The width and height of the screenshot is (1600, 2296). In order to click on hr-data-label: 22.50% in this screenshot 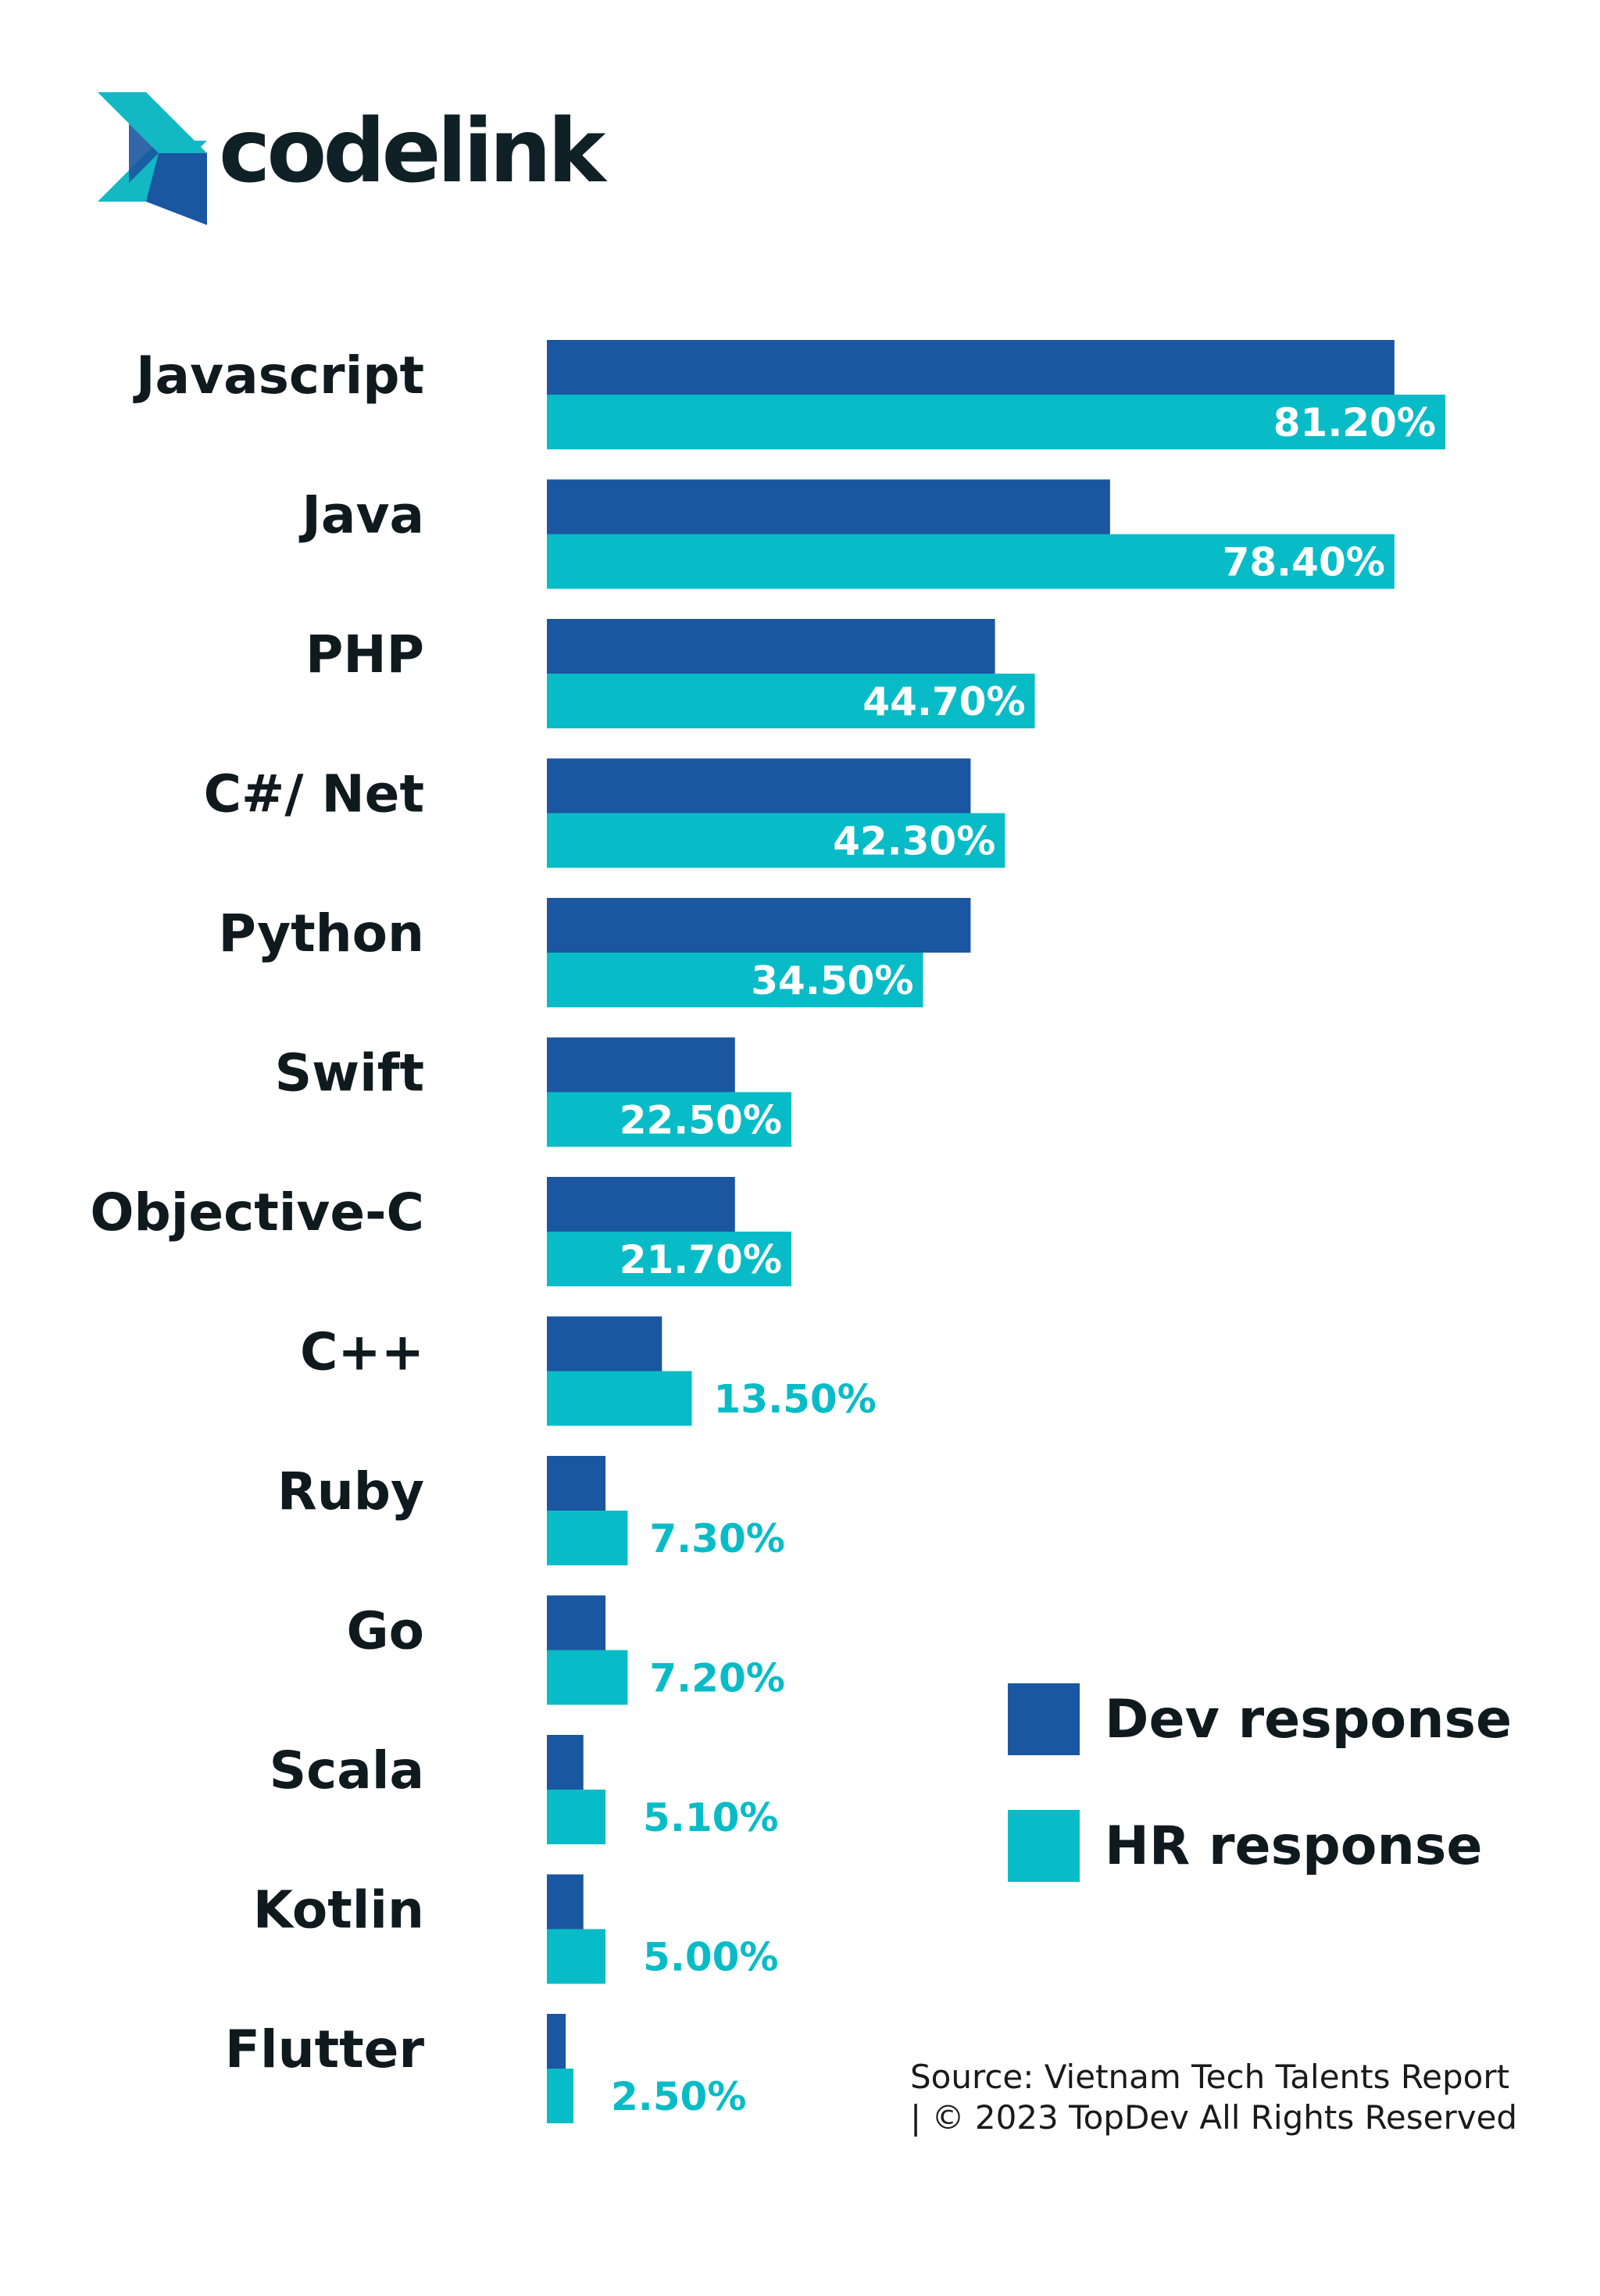, I will do `click(701, 1121)`.